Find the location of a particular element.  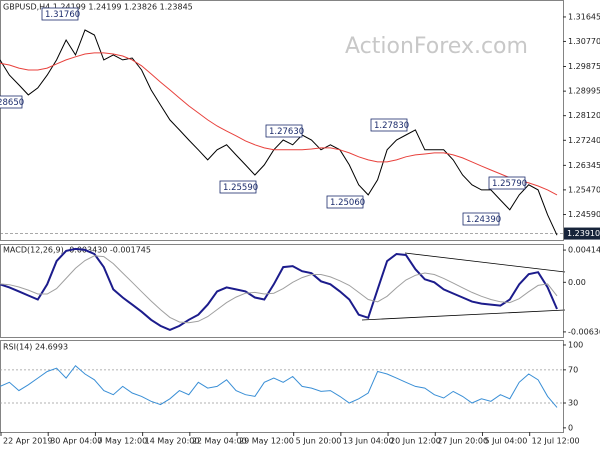

y-tick-label: 0.00 is located at coordinates (577, 282).